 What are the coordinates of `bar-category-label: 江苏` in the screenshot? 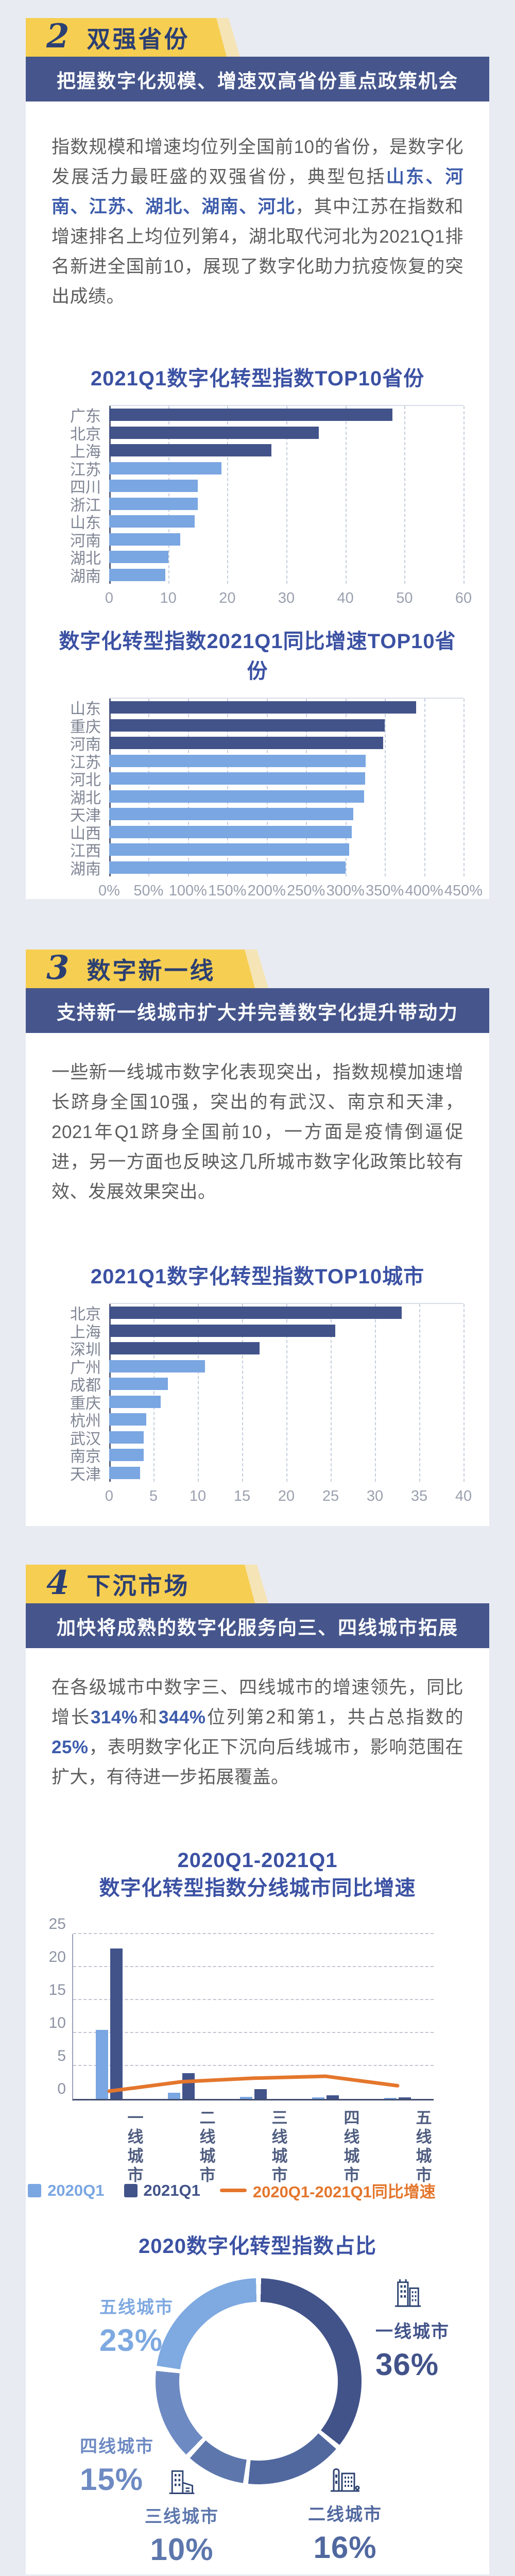 It's located at (85, 470).